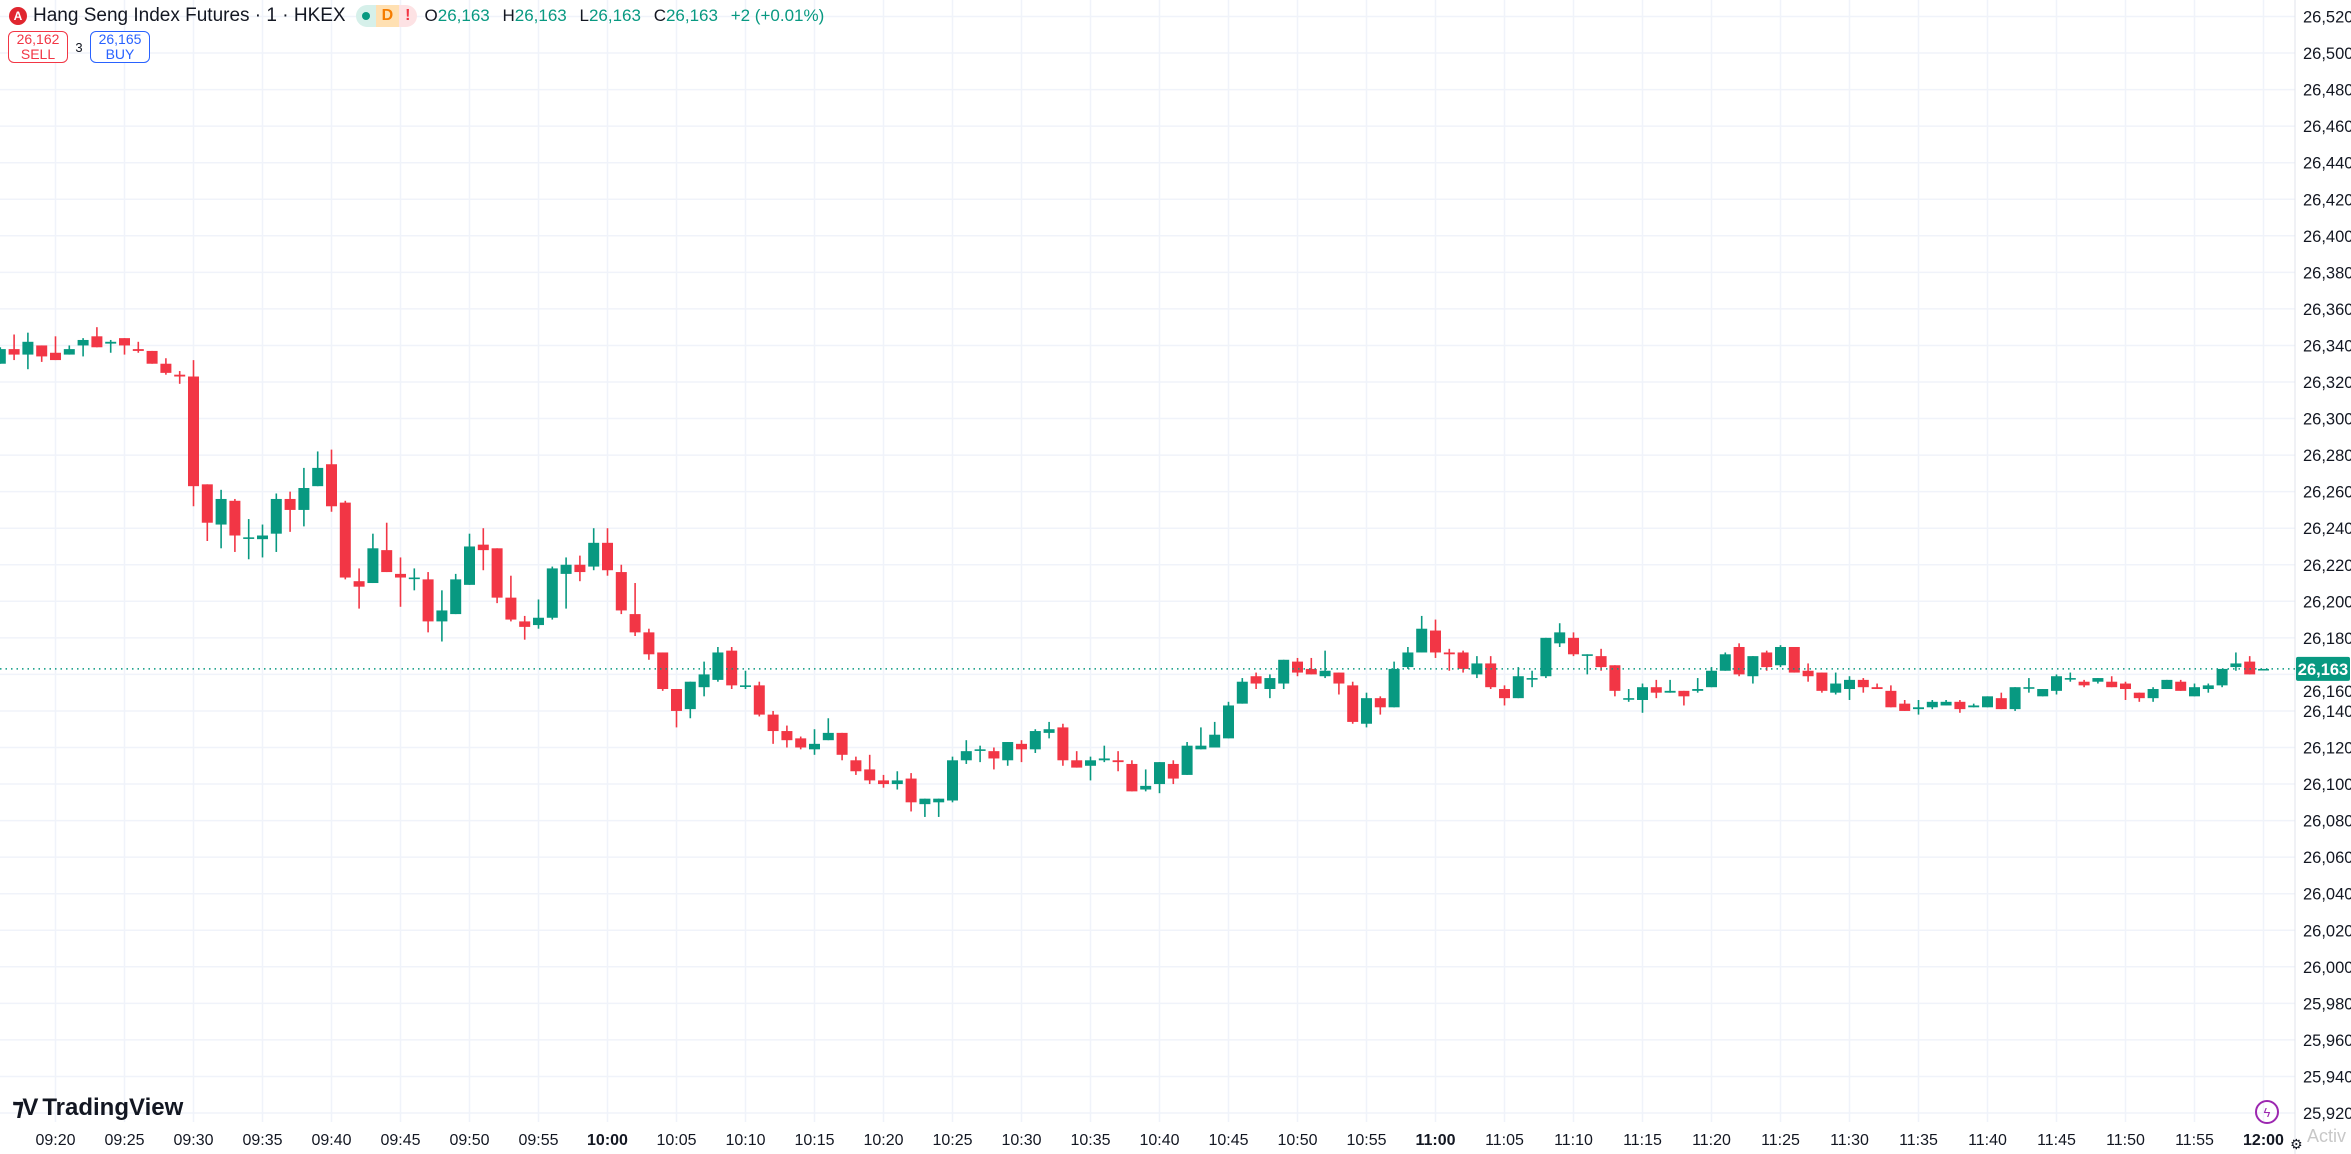 Image resolution: width=2351 pixels, height=1154 pixels. What do you see at coordinates (2327, 1041) in the screenshot?
I see `y-tick-label: 25,960` at bounding box center [2327, 1041].